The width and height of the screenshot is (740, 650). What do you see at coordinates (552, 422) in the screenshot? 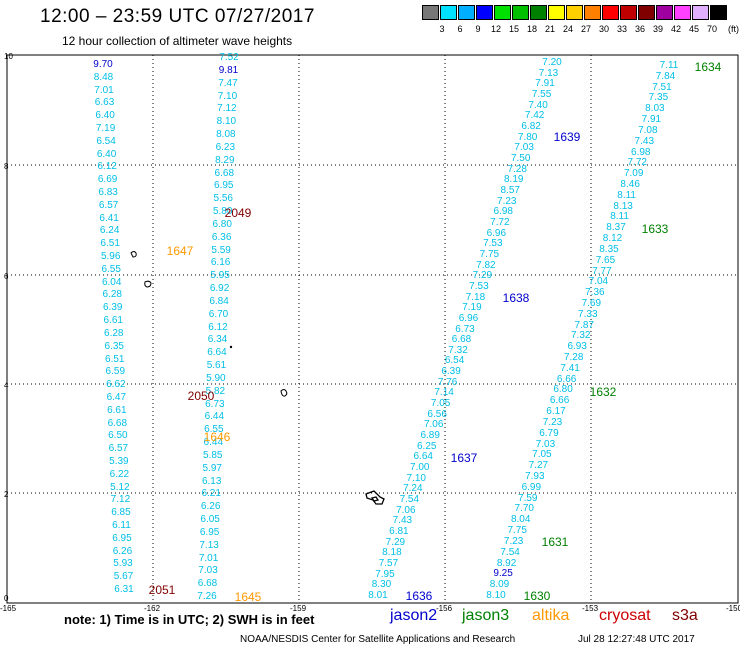
I see `track-1634-value: 7.23` at bounding box center [552, 422].